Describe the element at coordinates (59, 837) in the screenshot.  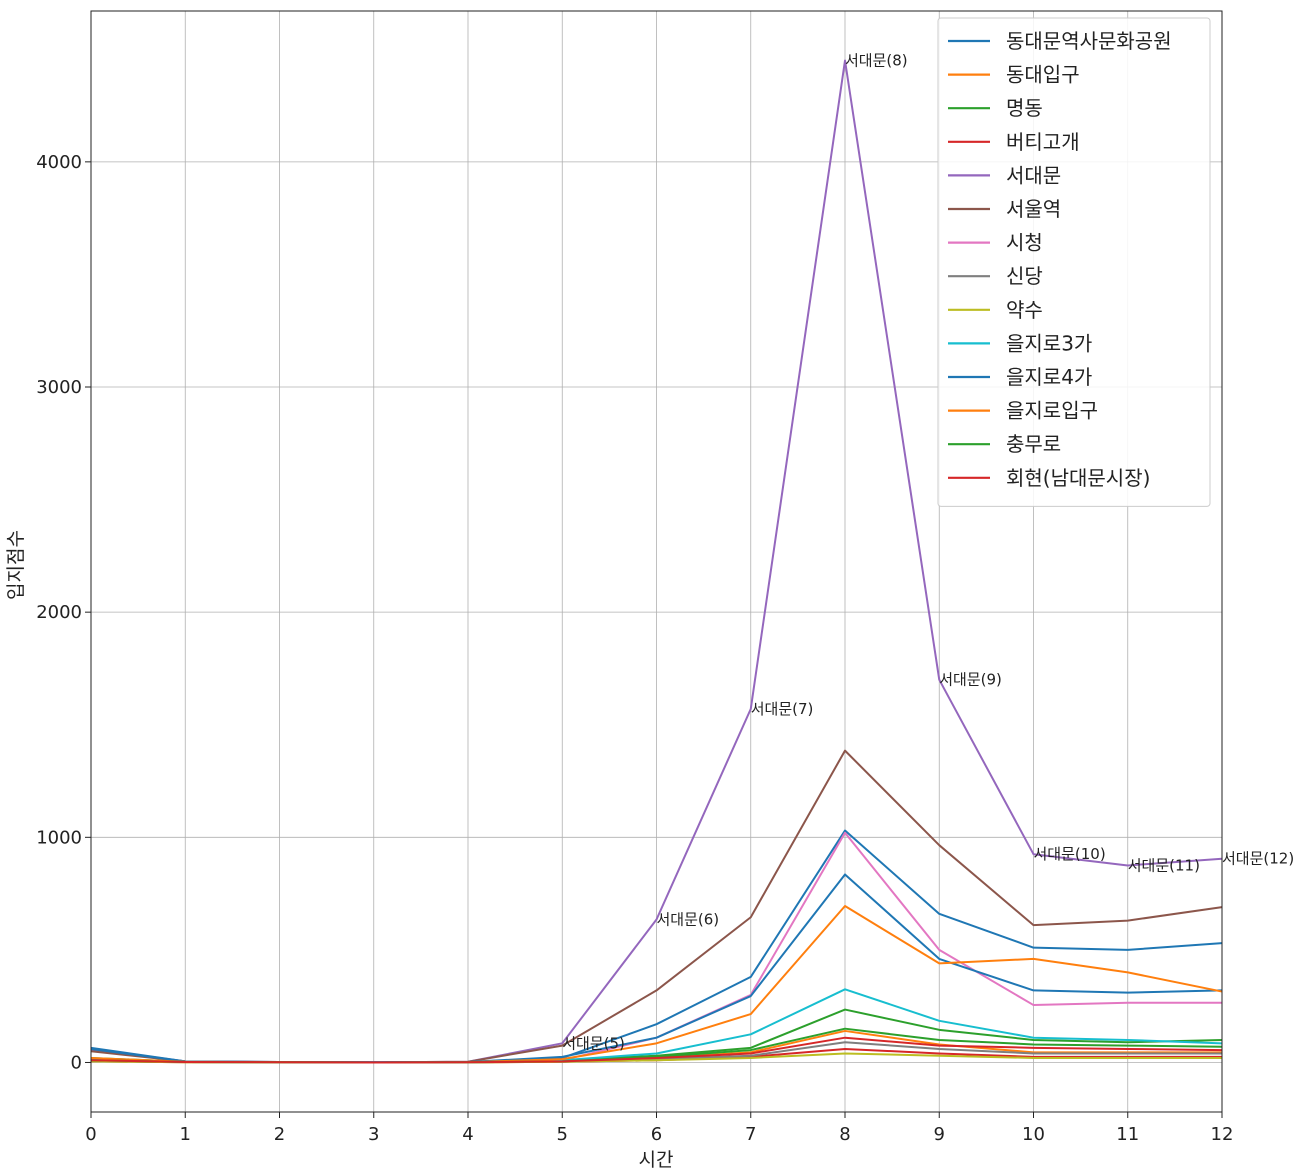
I see `y-tick-label: 1000` at that location.